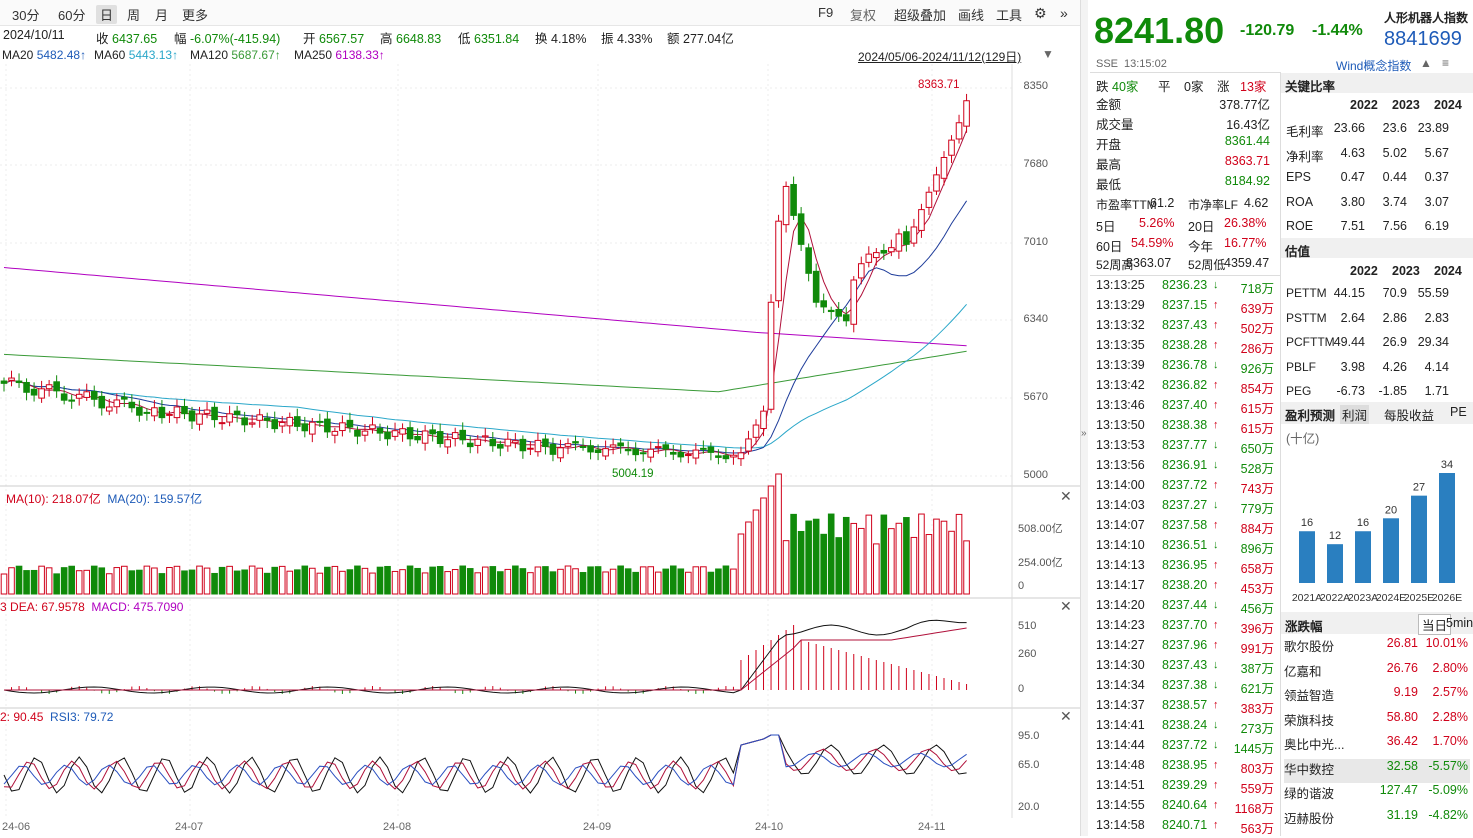 The width and height of the screenshot is (1473, 838). I want to click on concept-link: Wind概念指数, so click(1374, 66).